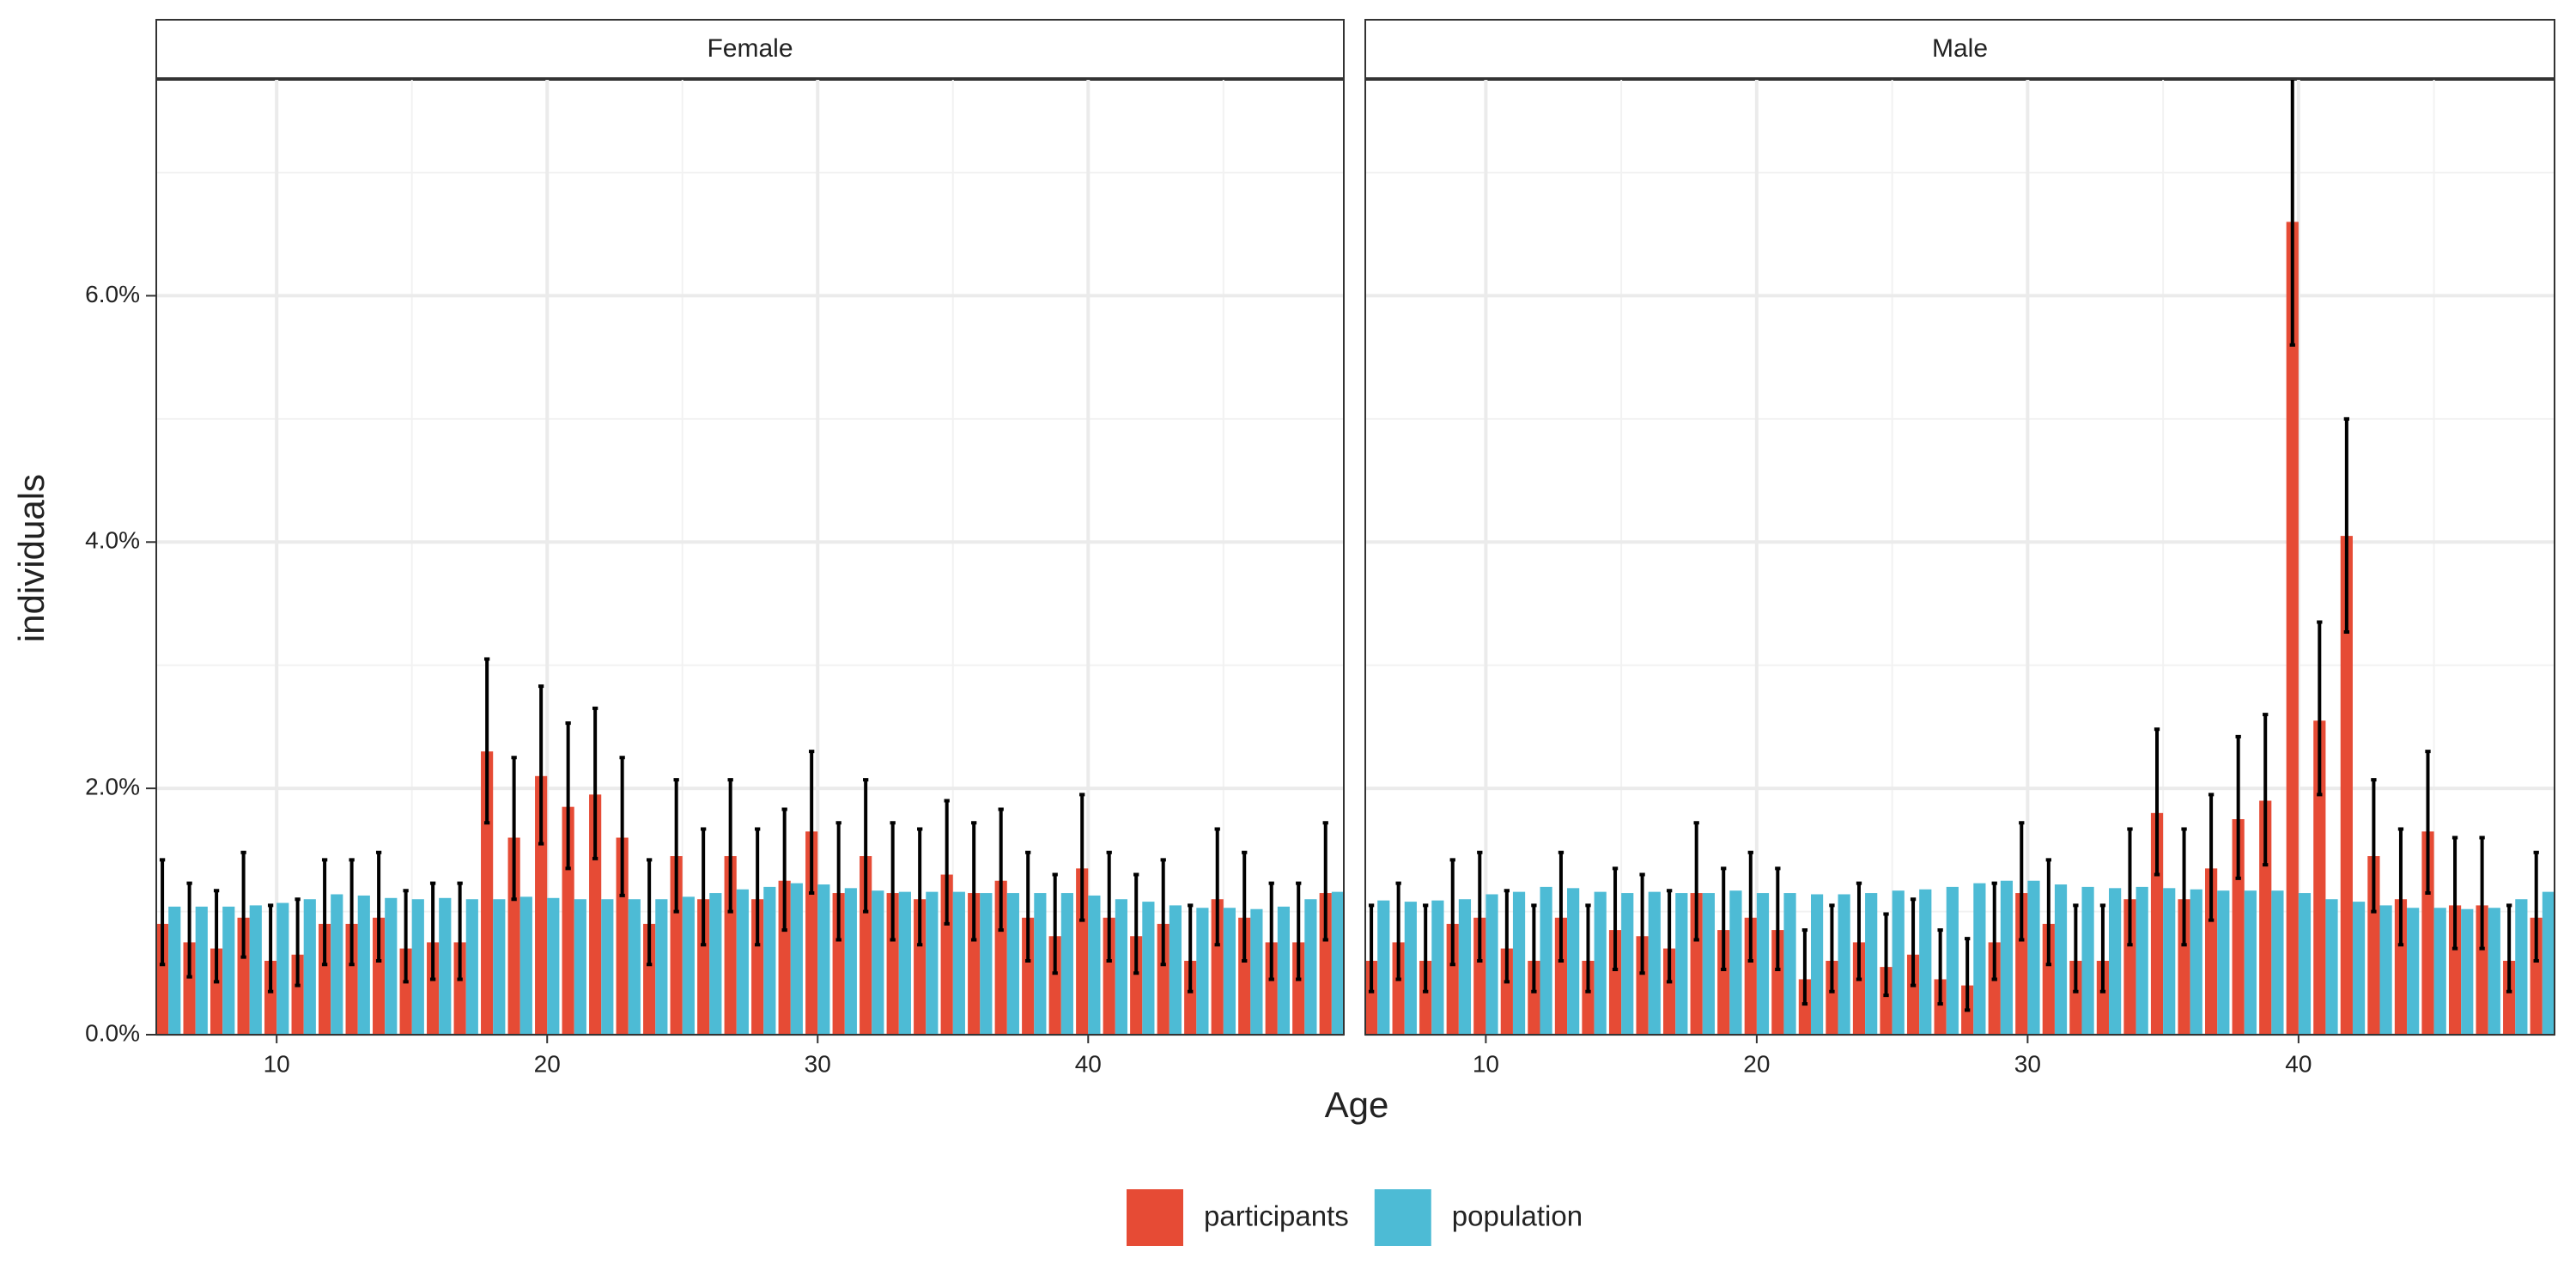 This screenshot has height=1288, width=2576. I want to click on x-tick-label: 20, so click(547, 1063).